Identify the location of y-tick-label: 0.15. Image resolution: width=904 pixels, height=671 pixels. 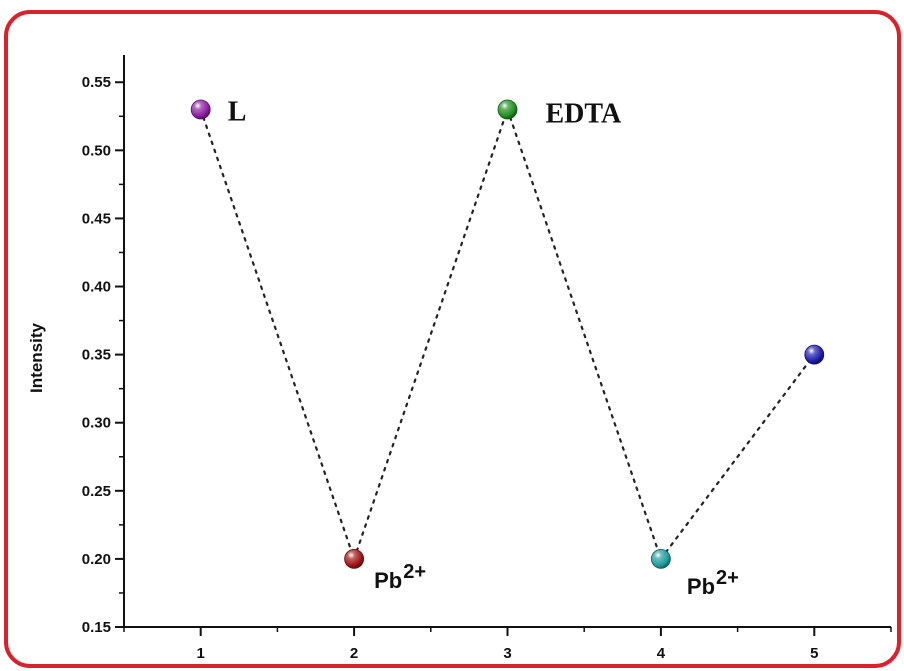
(96, 627).